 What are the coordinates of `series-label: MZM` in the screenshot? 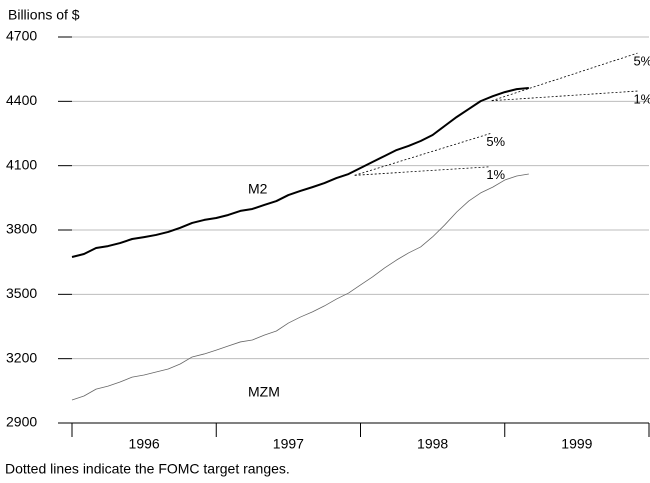 It's located at (264, 392).